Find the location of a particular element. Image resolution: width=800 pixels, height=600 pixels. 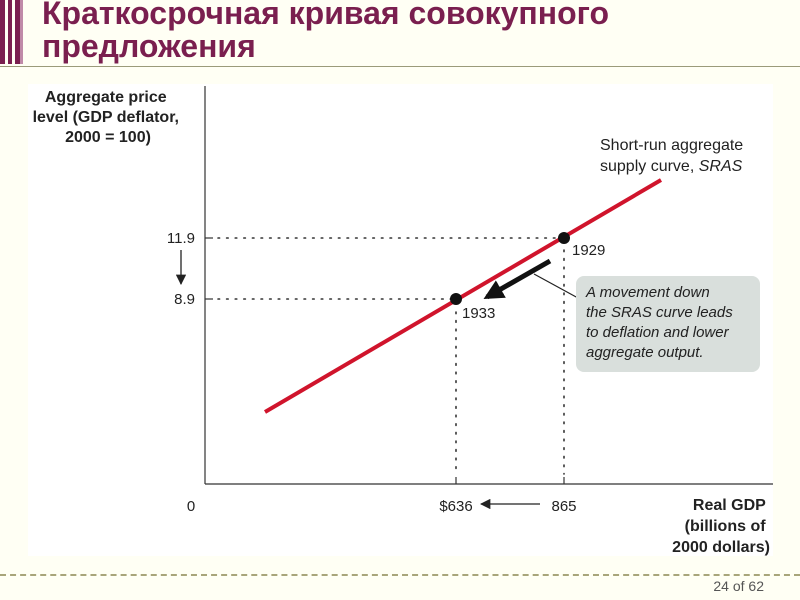

y-tick-label-8.9: 8.9 is located at coordinates (184, 299).